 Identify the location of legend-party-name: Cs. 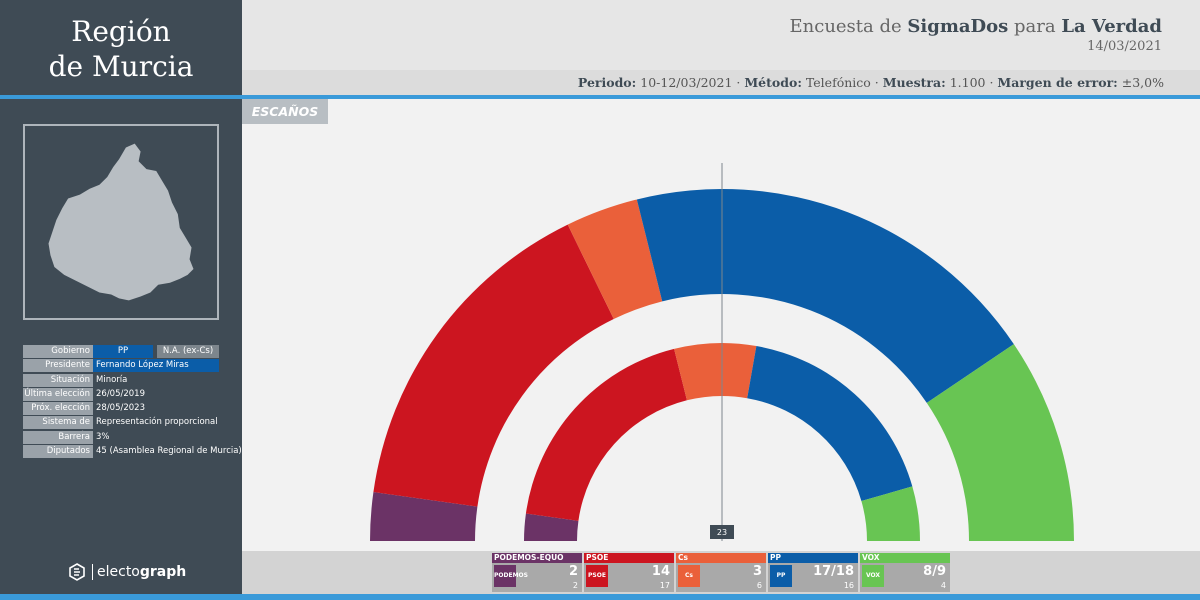
(721, 558).